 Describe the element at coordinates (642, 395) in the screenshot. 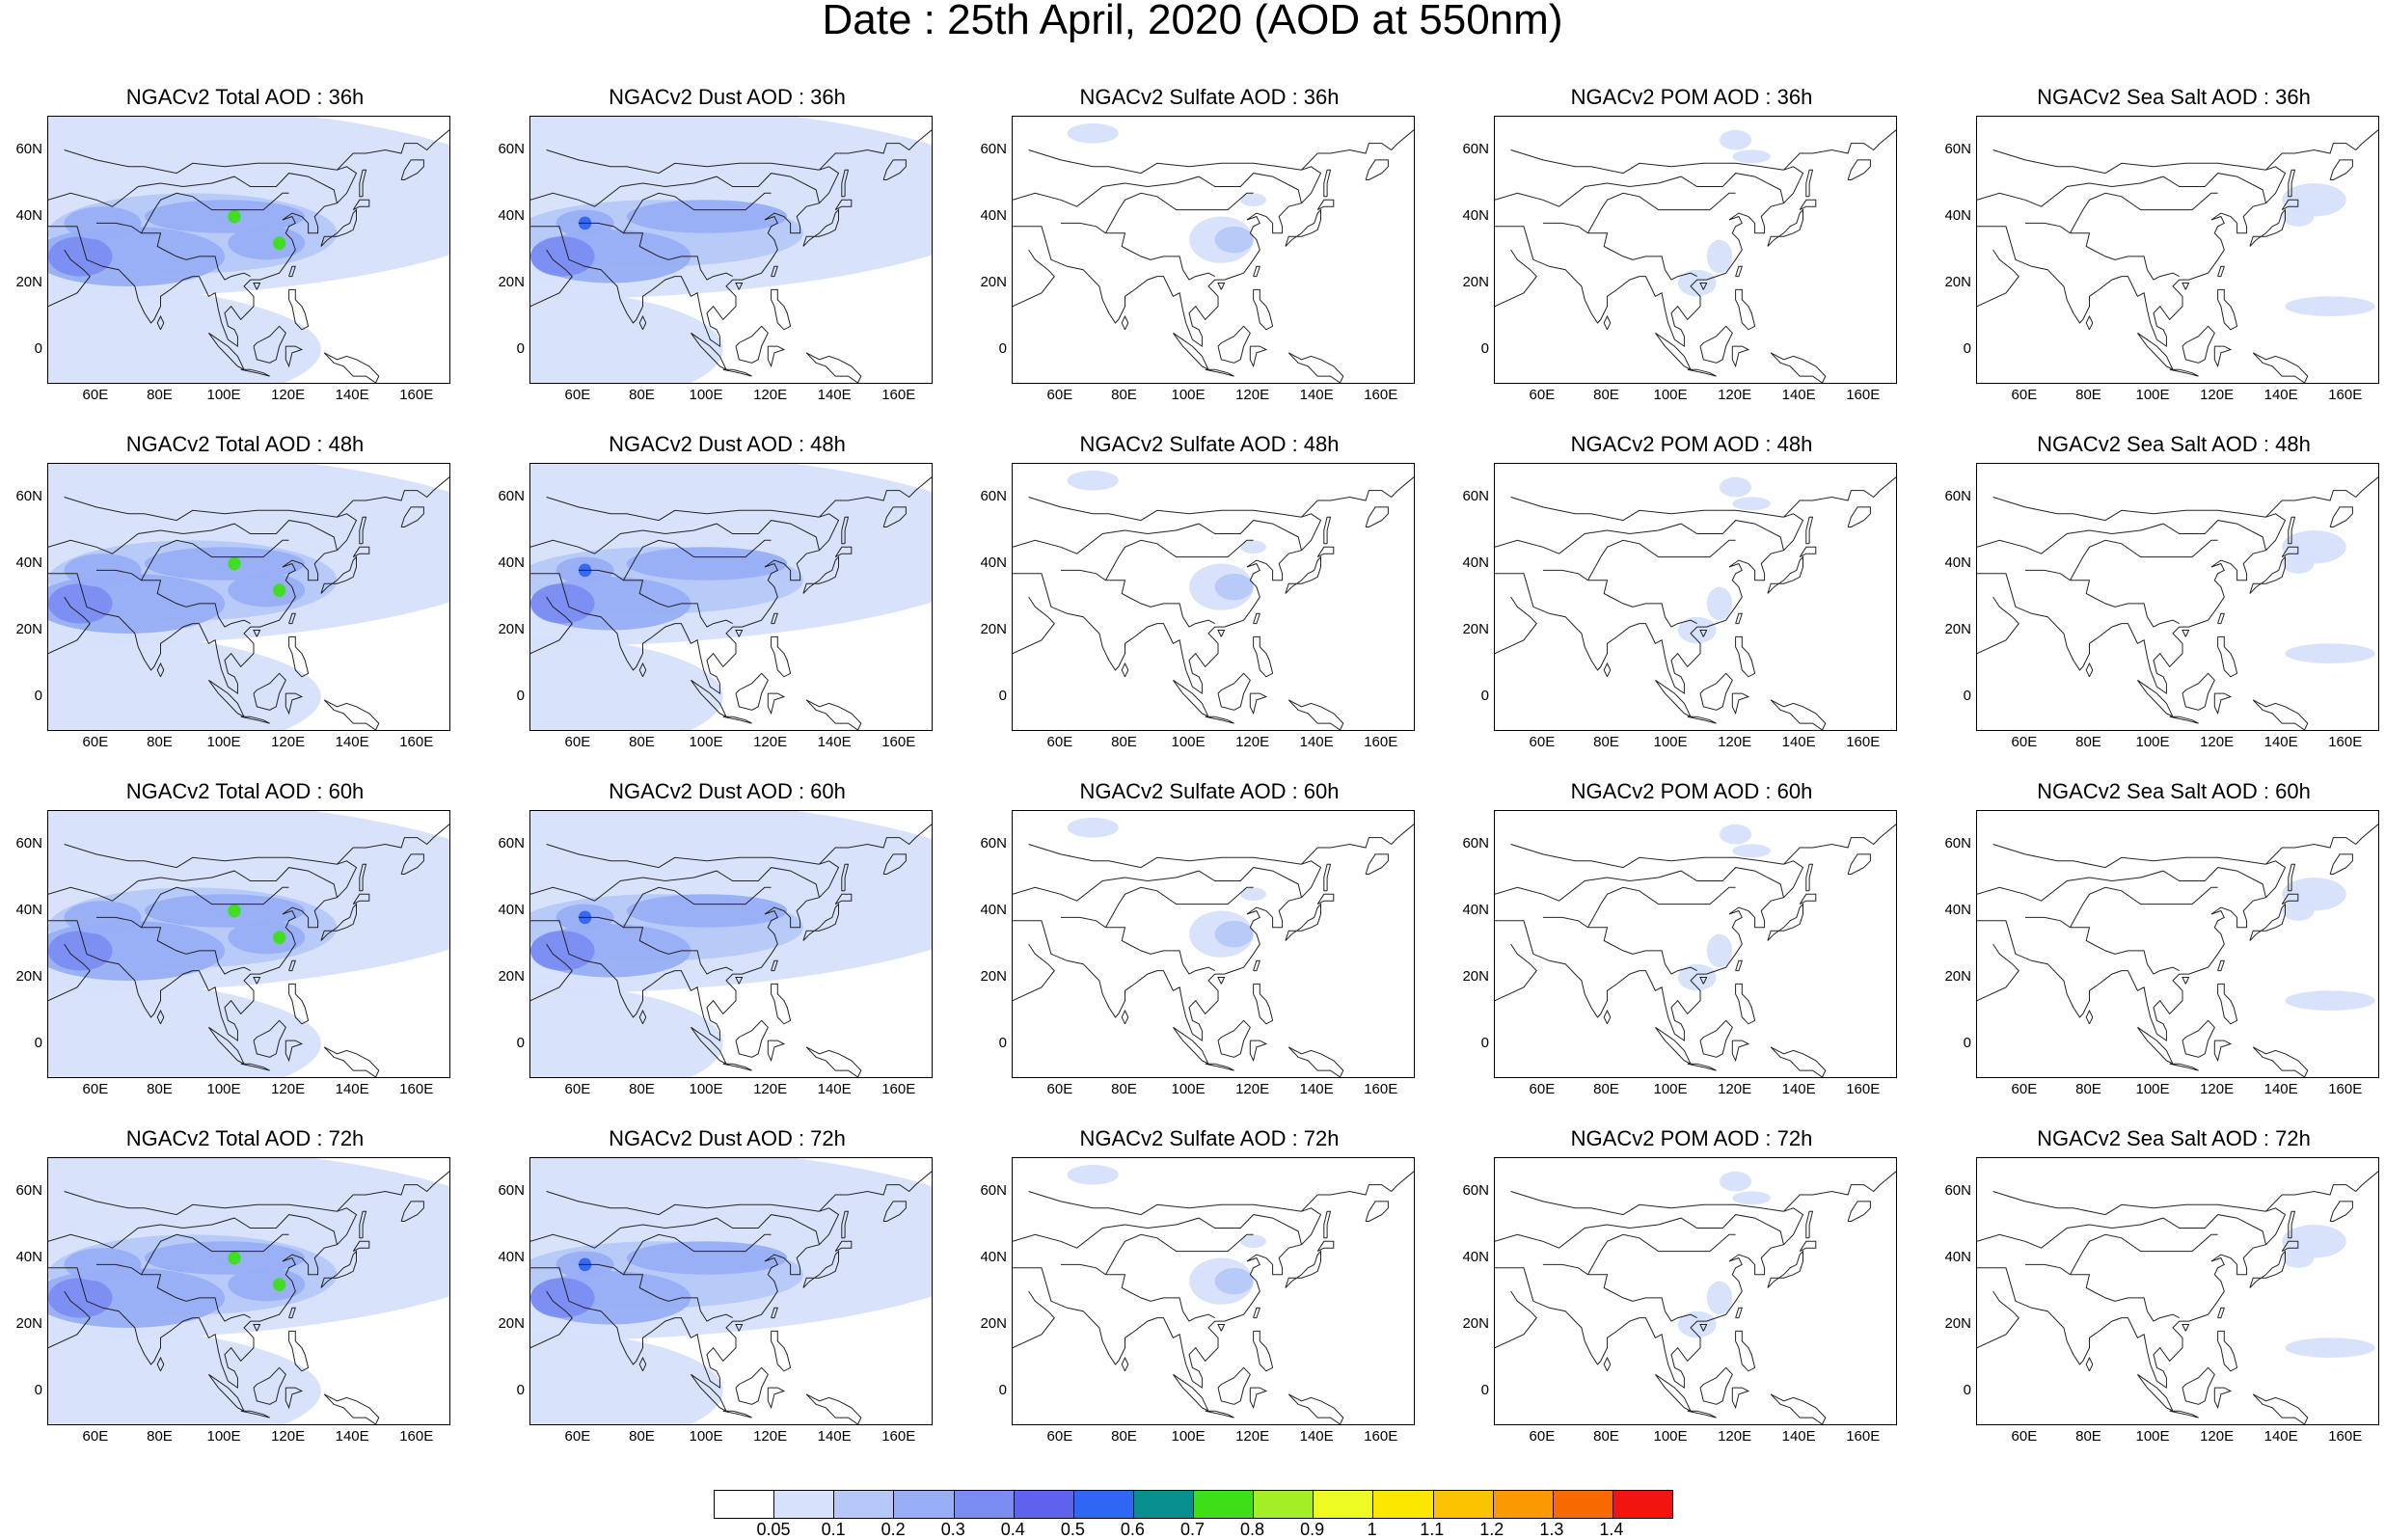

I see `lon-tick-label: 80E` at that location.